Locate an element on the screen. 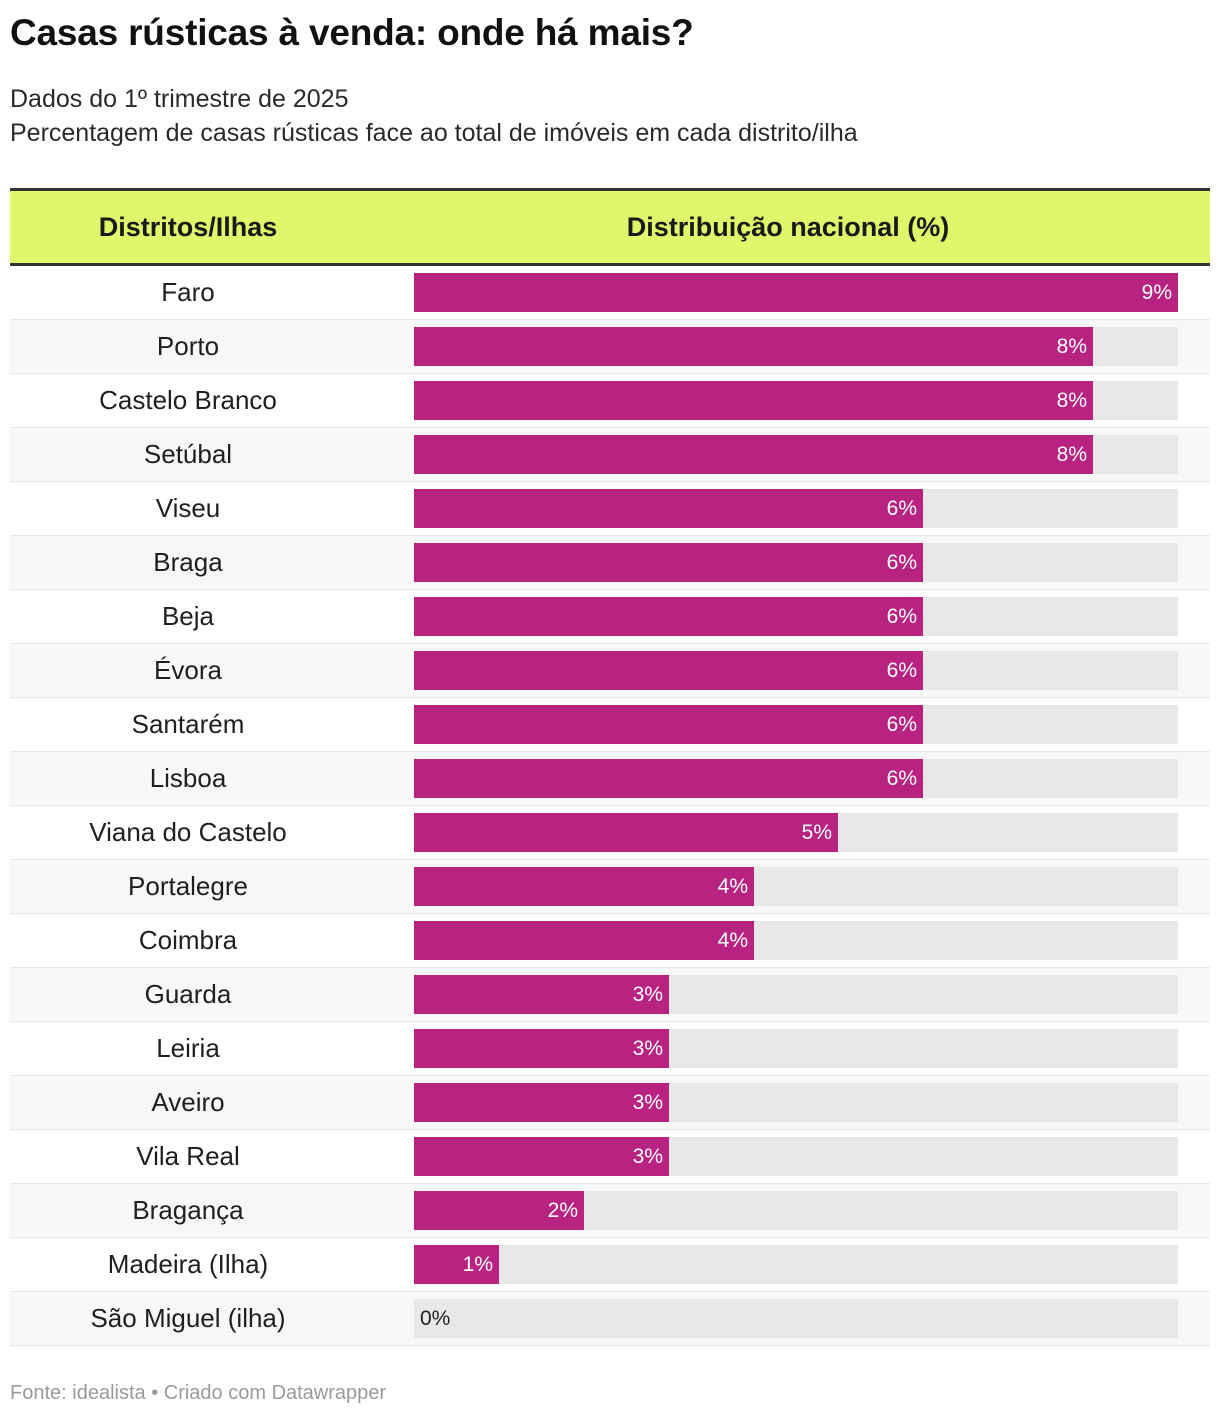 Image resolution: width=1220 pixels, height=1418 pixels. table-row: Beja 6% is located at coordinates (610, 617).